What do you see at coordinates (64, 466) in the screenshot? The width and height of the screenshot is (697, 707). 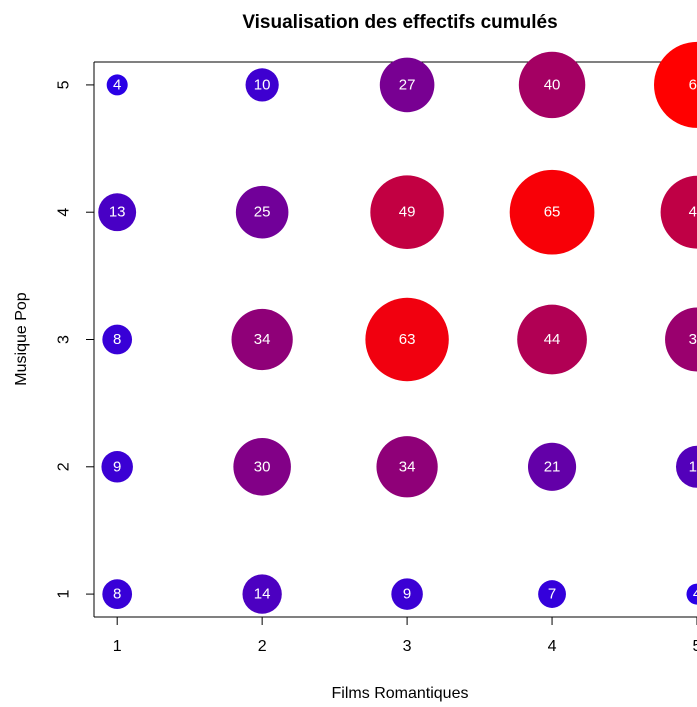 I see `y-tick-label: 2` at bounding box center [64, 466].